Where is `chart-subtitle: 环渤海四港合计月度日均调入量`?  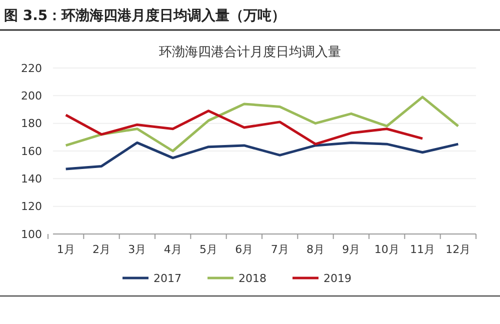 chart-subtitle: 环渤海四港合计月度日均调入量 is located at coordinates (250, 52).